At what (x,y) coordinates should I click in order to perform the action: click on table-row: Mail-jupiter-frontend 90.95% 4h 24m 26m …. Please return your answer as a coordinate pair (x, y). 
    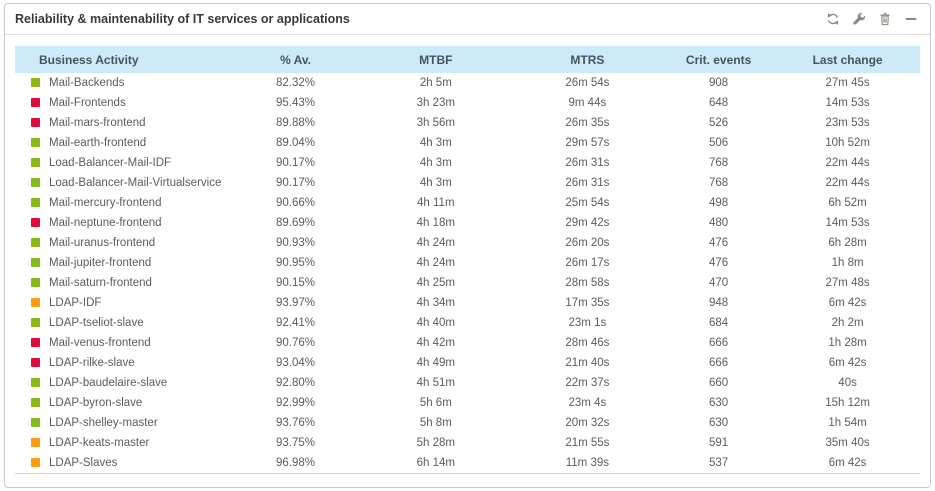
    Looking at the image, I should click on (467, 263).